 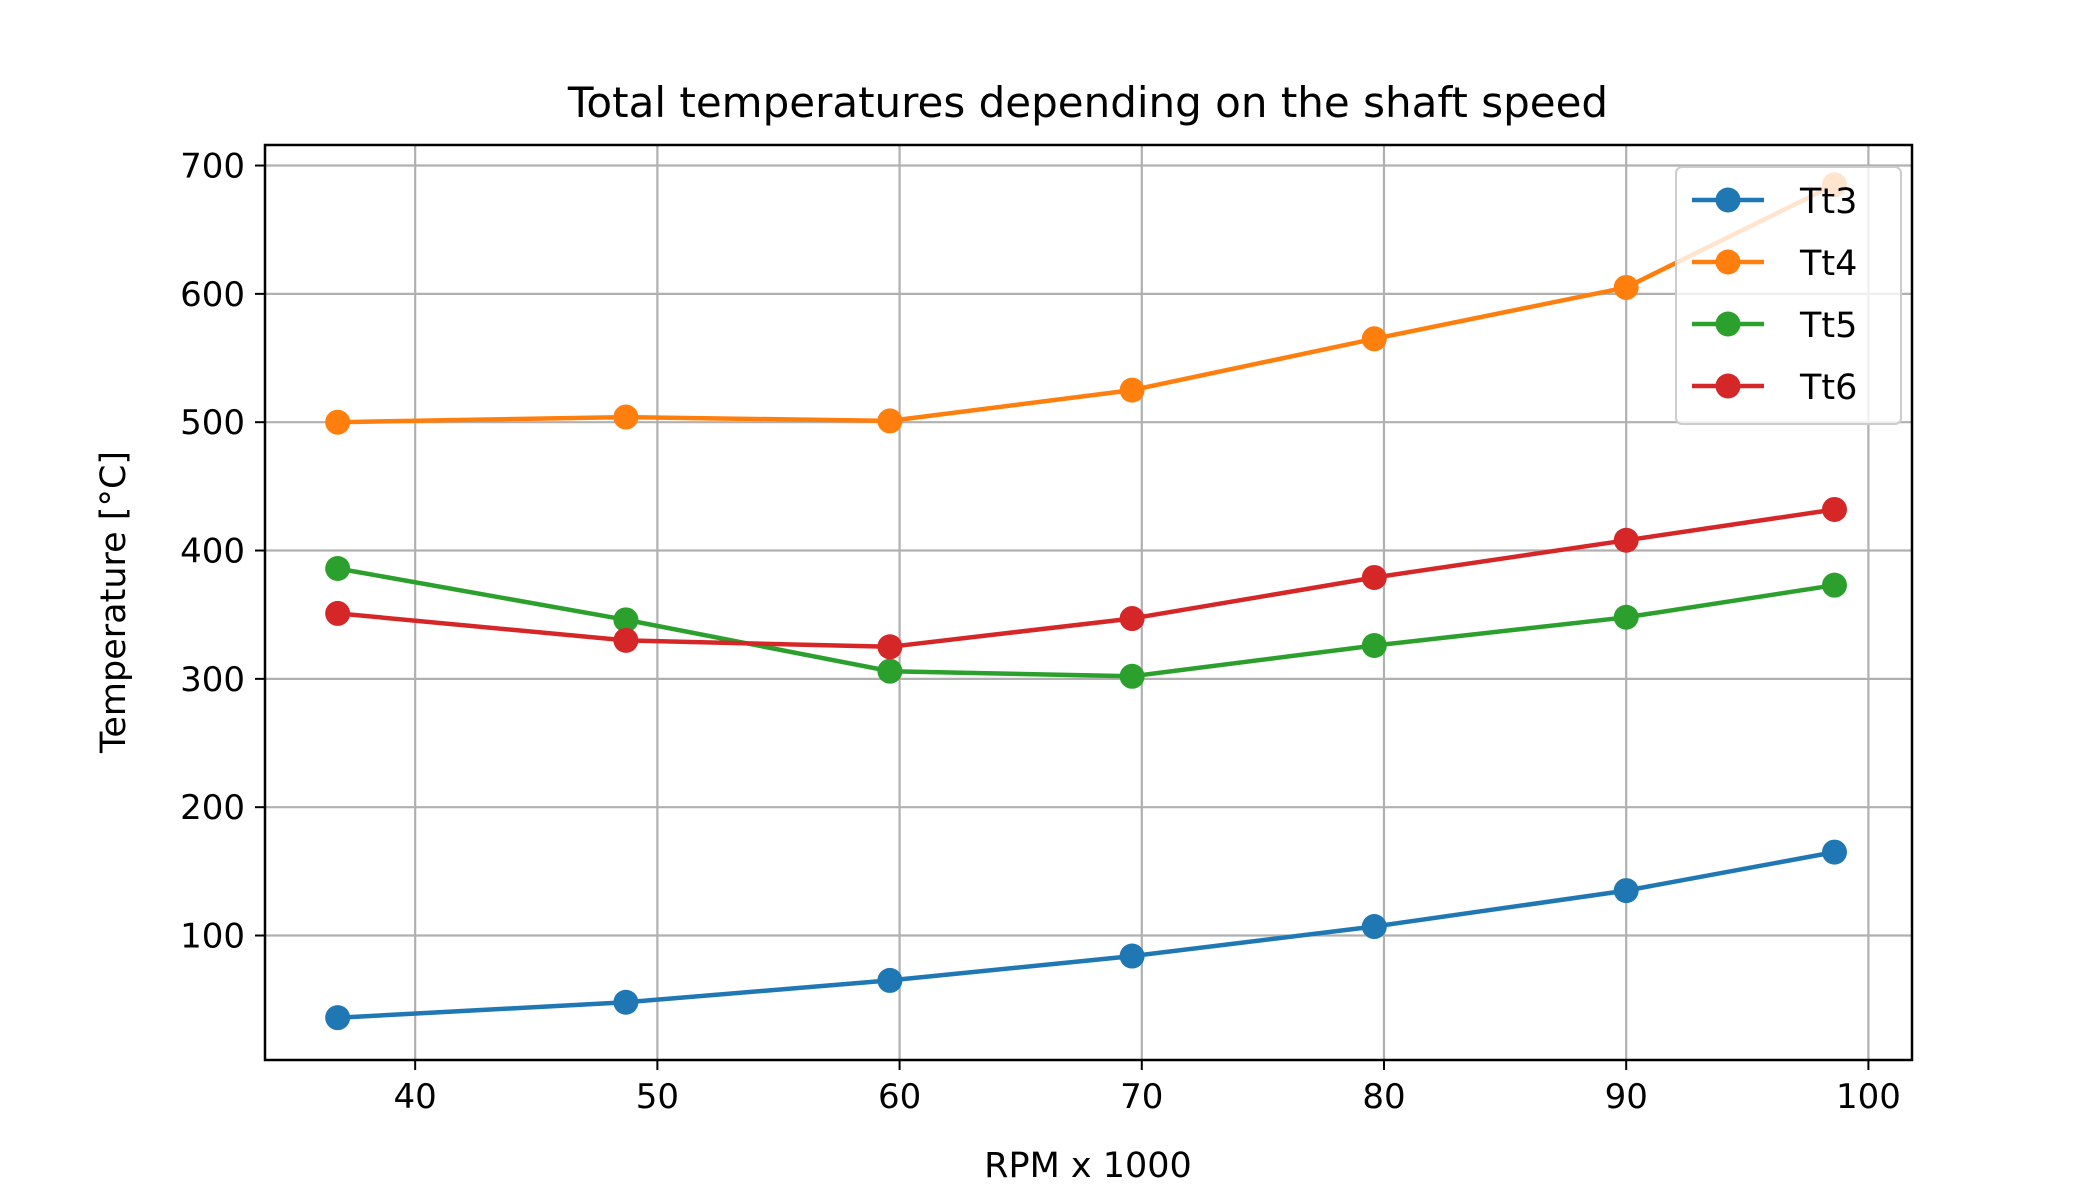 I want to click on legend-box, so click(x=1788, y=295).